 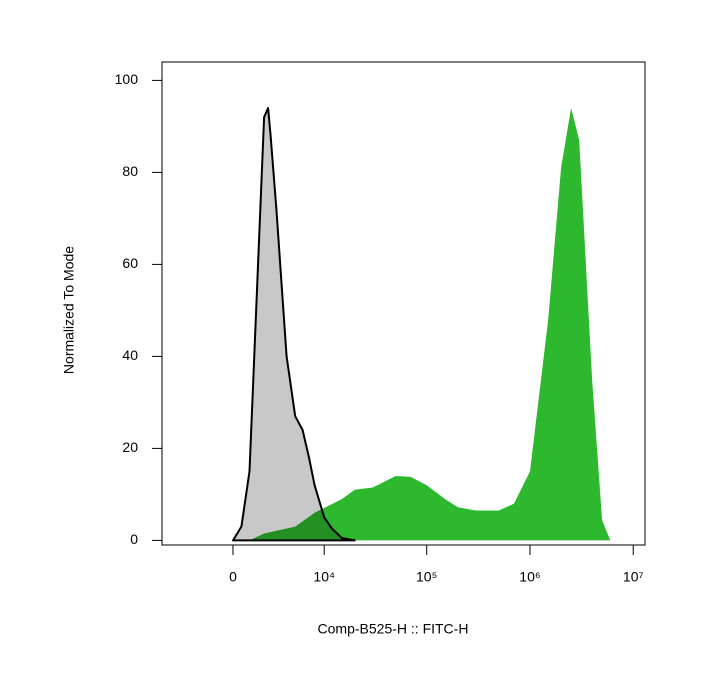 What do you see at coordinates (127, 79) in the screenshot?
I see `y-tick-label: 100` at bounding box center [127, 79].